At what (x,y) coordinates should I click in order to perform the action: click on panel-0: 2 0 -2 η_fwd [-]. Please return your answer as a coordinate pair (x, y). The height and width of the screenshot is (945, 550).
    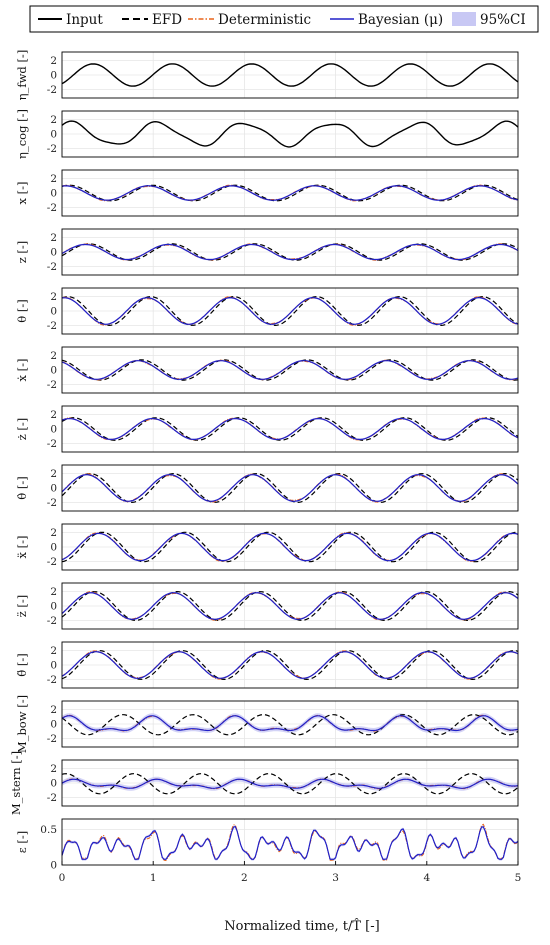
    Looking at the image, I should click on (267, 75).